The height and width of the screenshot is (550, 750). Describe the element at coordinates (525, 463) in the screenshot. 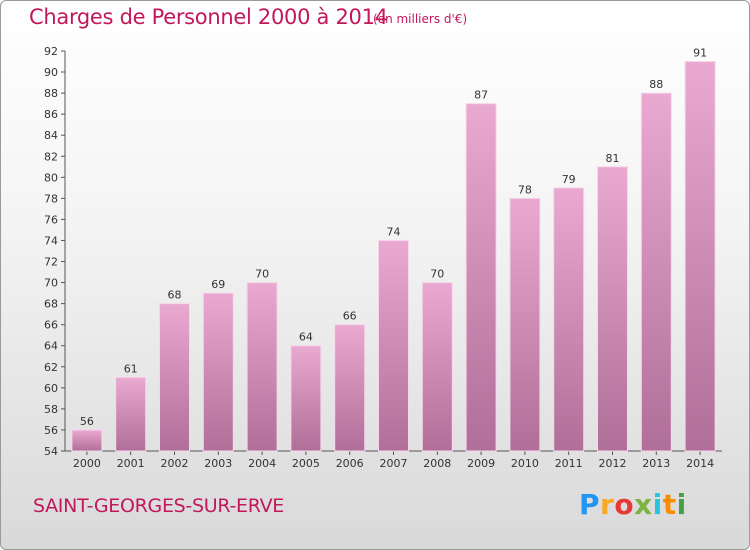

I see `x-tick-label: 2010` at that location.